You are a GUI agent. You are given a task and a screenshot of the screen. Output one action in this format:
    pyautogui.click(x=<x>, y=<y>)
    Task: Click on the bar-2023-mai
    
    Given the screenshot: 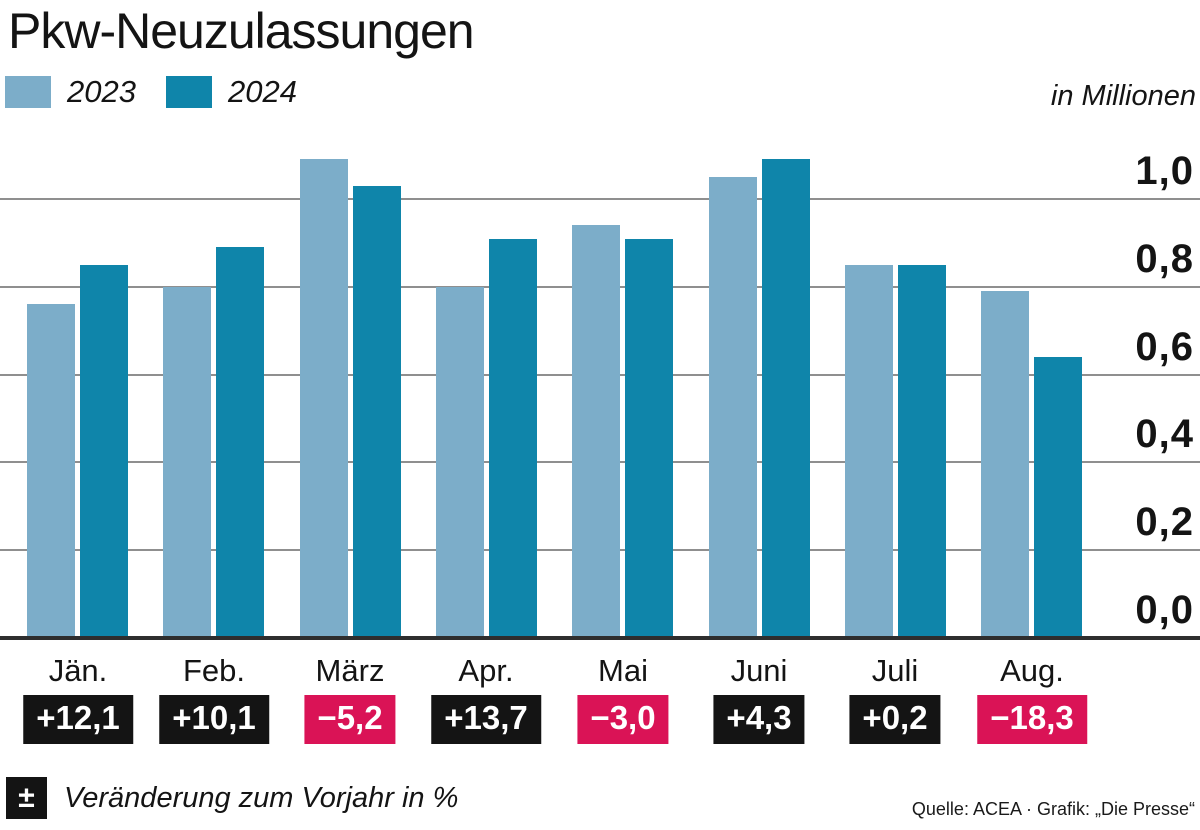 What is the action you would take?
    pyautogui.click(x=596, y=431)
    